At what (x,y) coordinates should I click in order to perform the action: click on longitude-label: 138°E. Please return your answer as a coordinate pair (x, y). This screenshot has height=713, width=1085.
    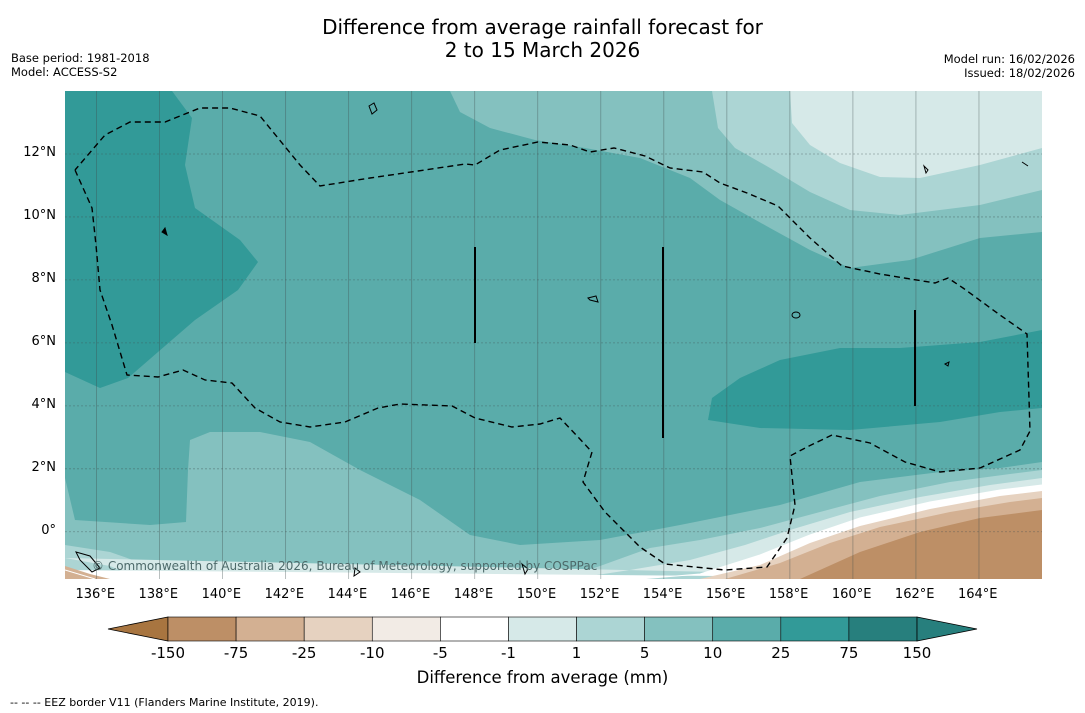
    Looking at the image, I should click on (158, 594).